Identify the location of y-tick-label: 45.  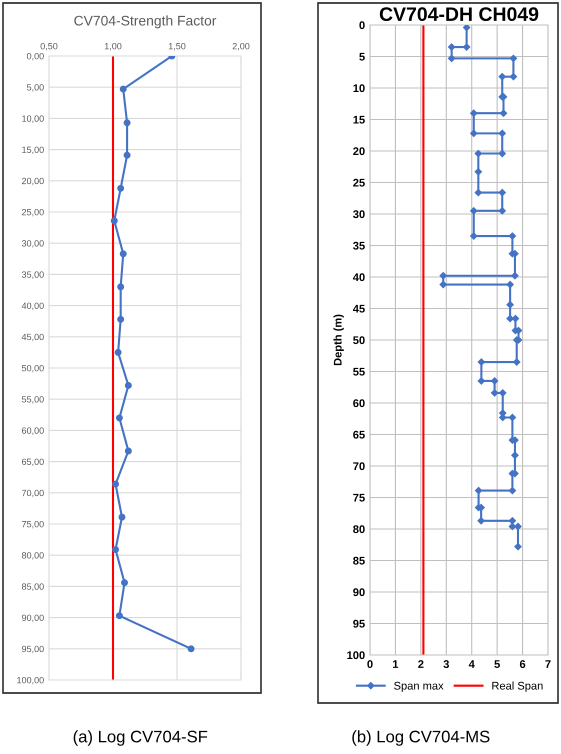
(358, 308).